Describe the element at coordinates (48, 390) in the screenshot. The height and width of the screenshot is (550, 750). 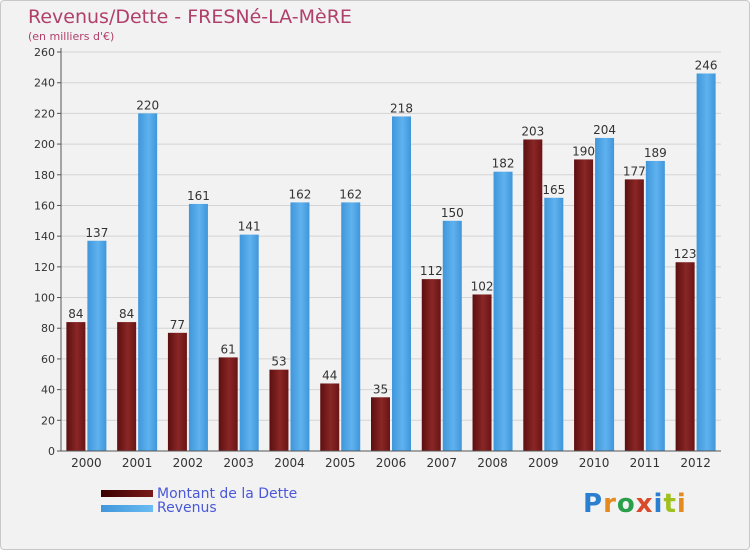
I see `y-tick-label: 40` at that location.